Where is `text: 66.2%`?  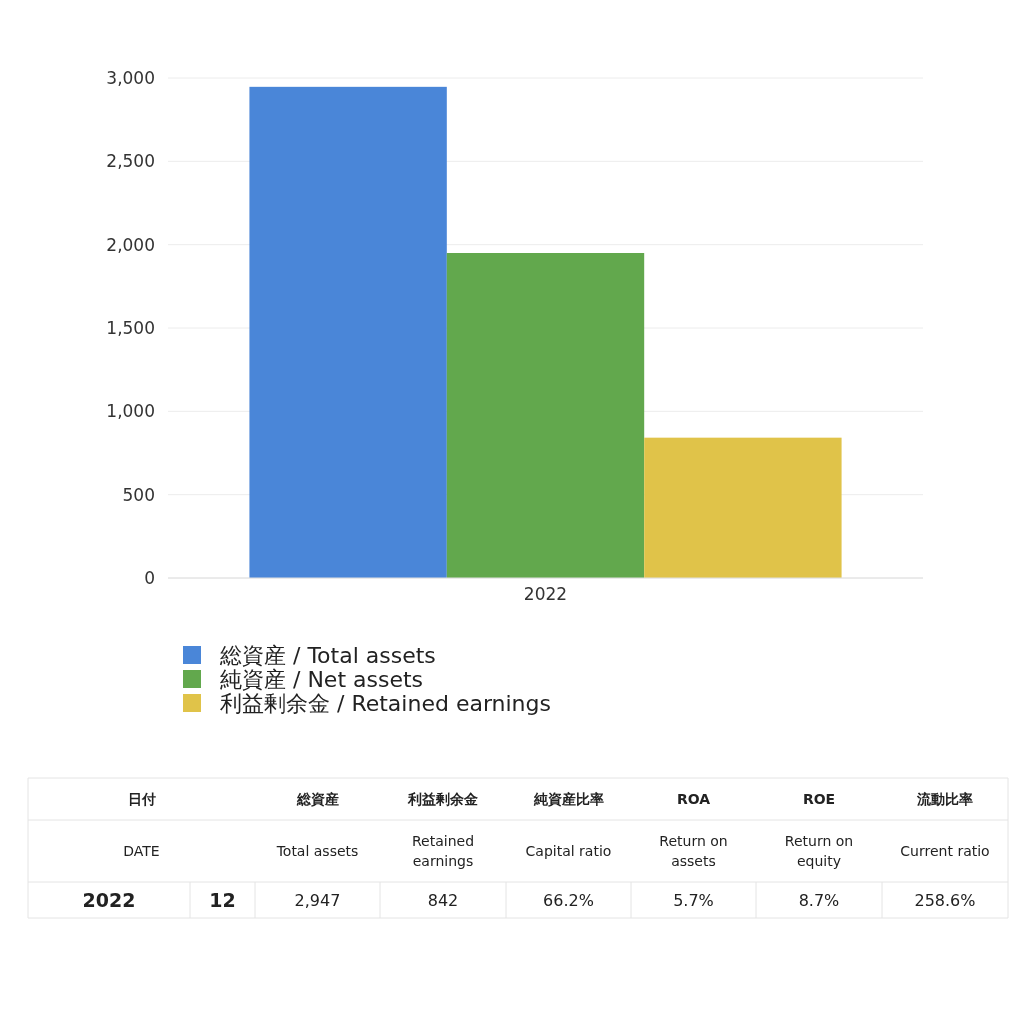
text: 66.2% is located at coordinates (568, 900).